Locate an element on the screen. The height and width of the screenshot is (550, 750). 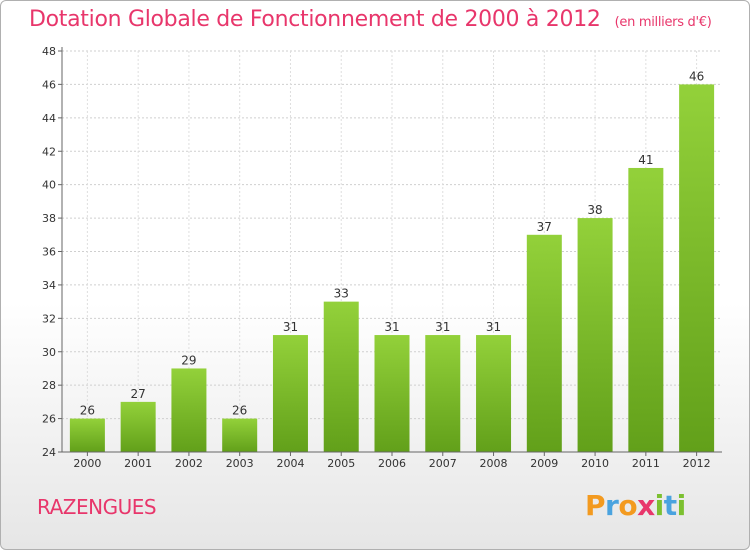
bar-value-label: 33 is located at coordinates (341, 294).